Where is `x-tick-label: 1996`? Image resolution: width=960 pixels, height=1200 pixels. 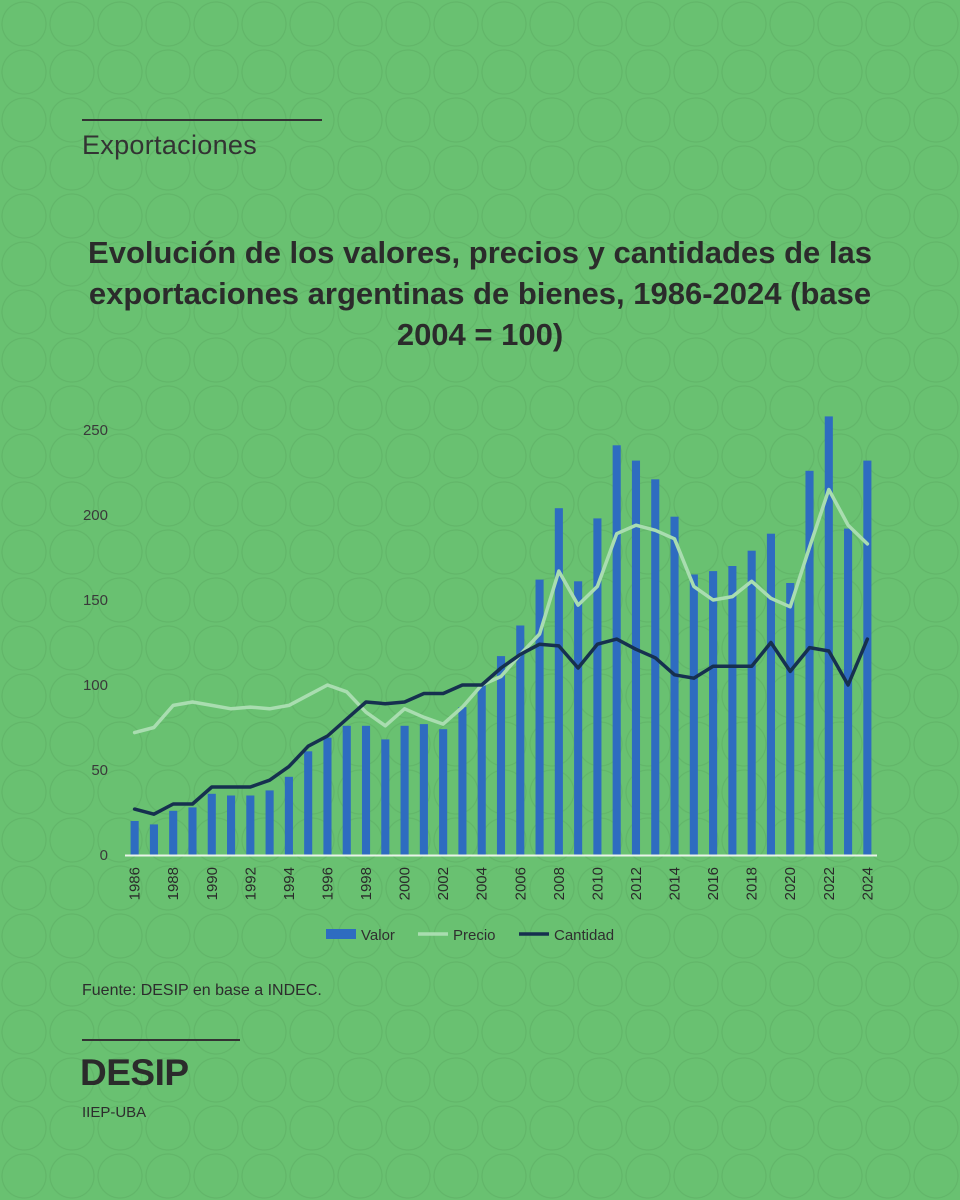 x-tick-label: 1996 is located at coordinates (327, 883).